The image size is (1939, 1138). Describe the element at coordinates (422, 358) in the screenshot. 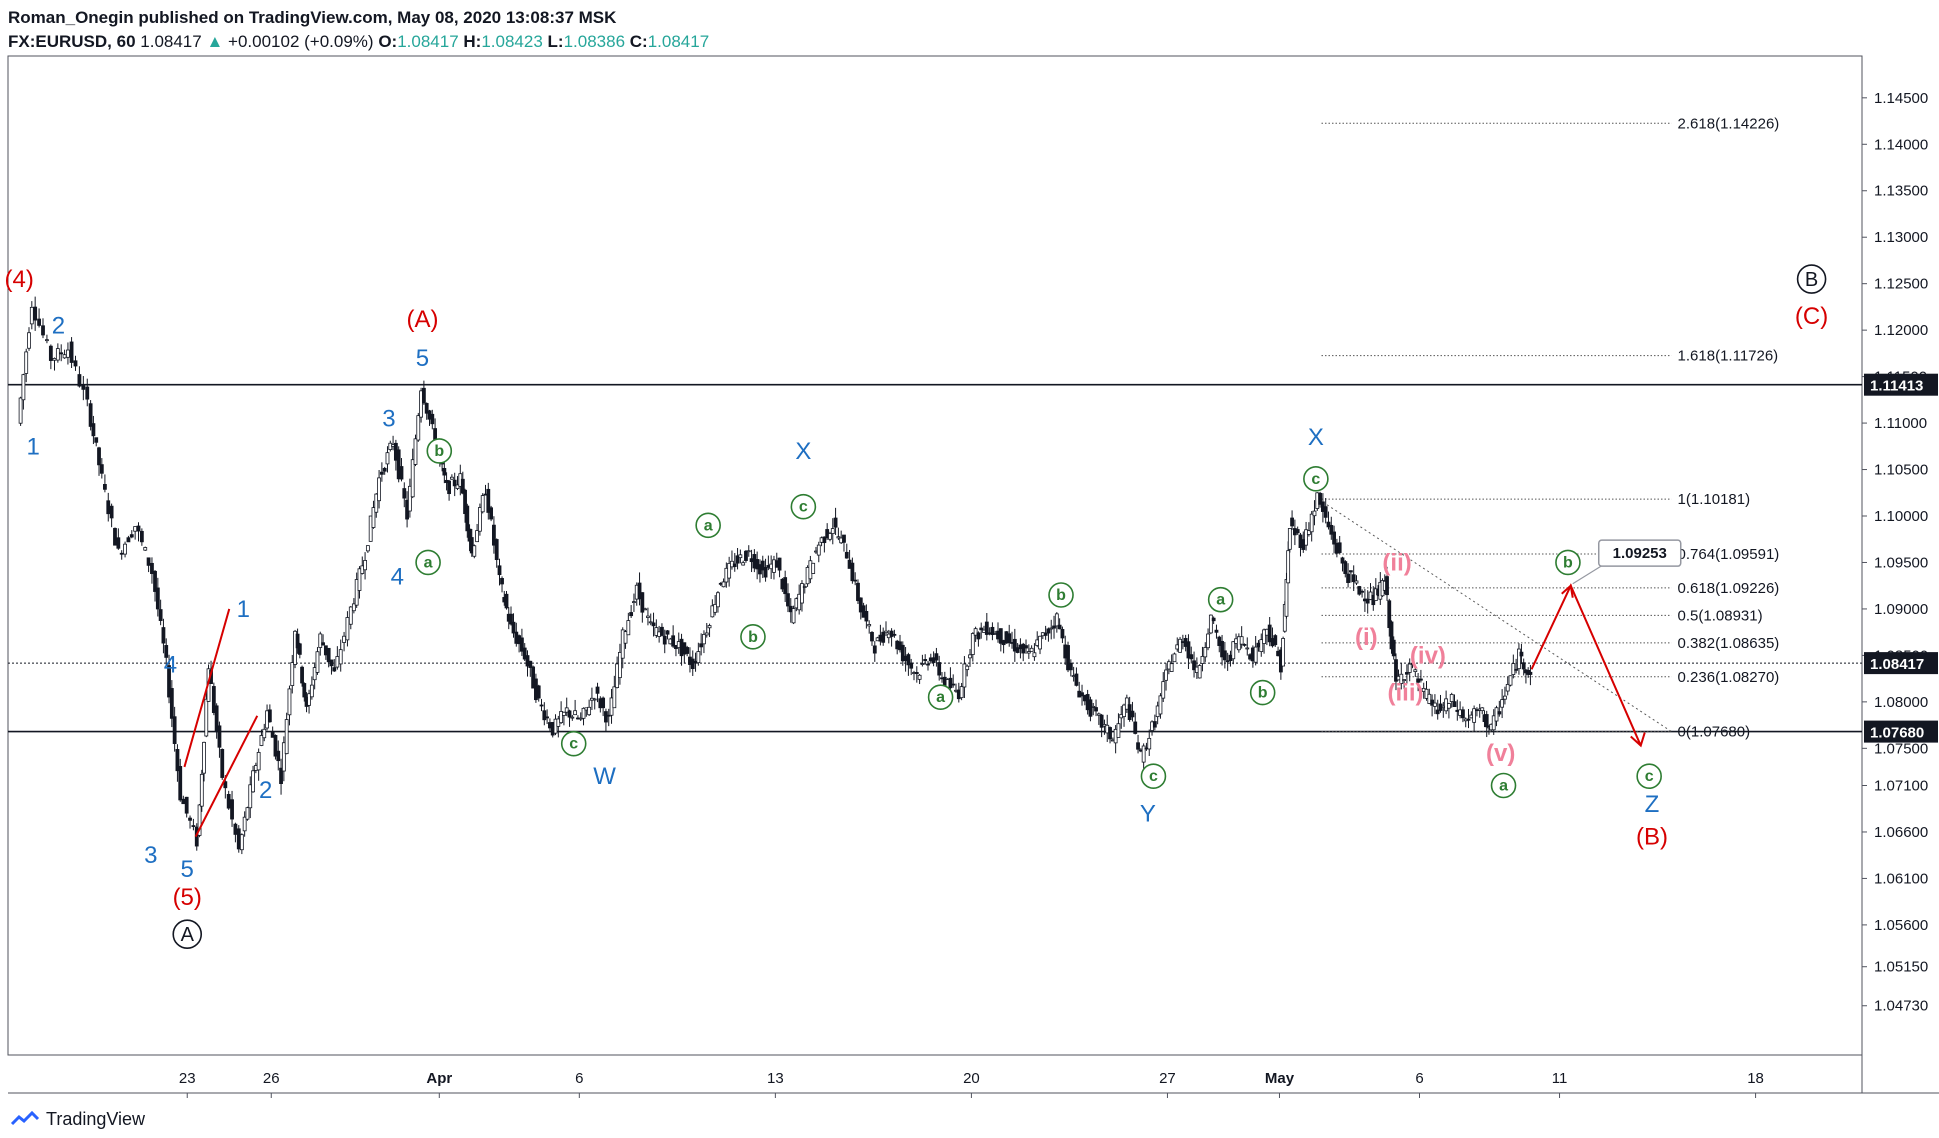

I see `wave-label: 5` at that location.